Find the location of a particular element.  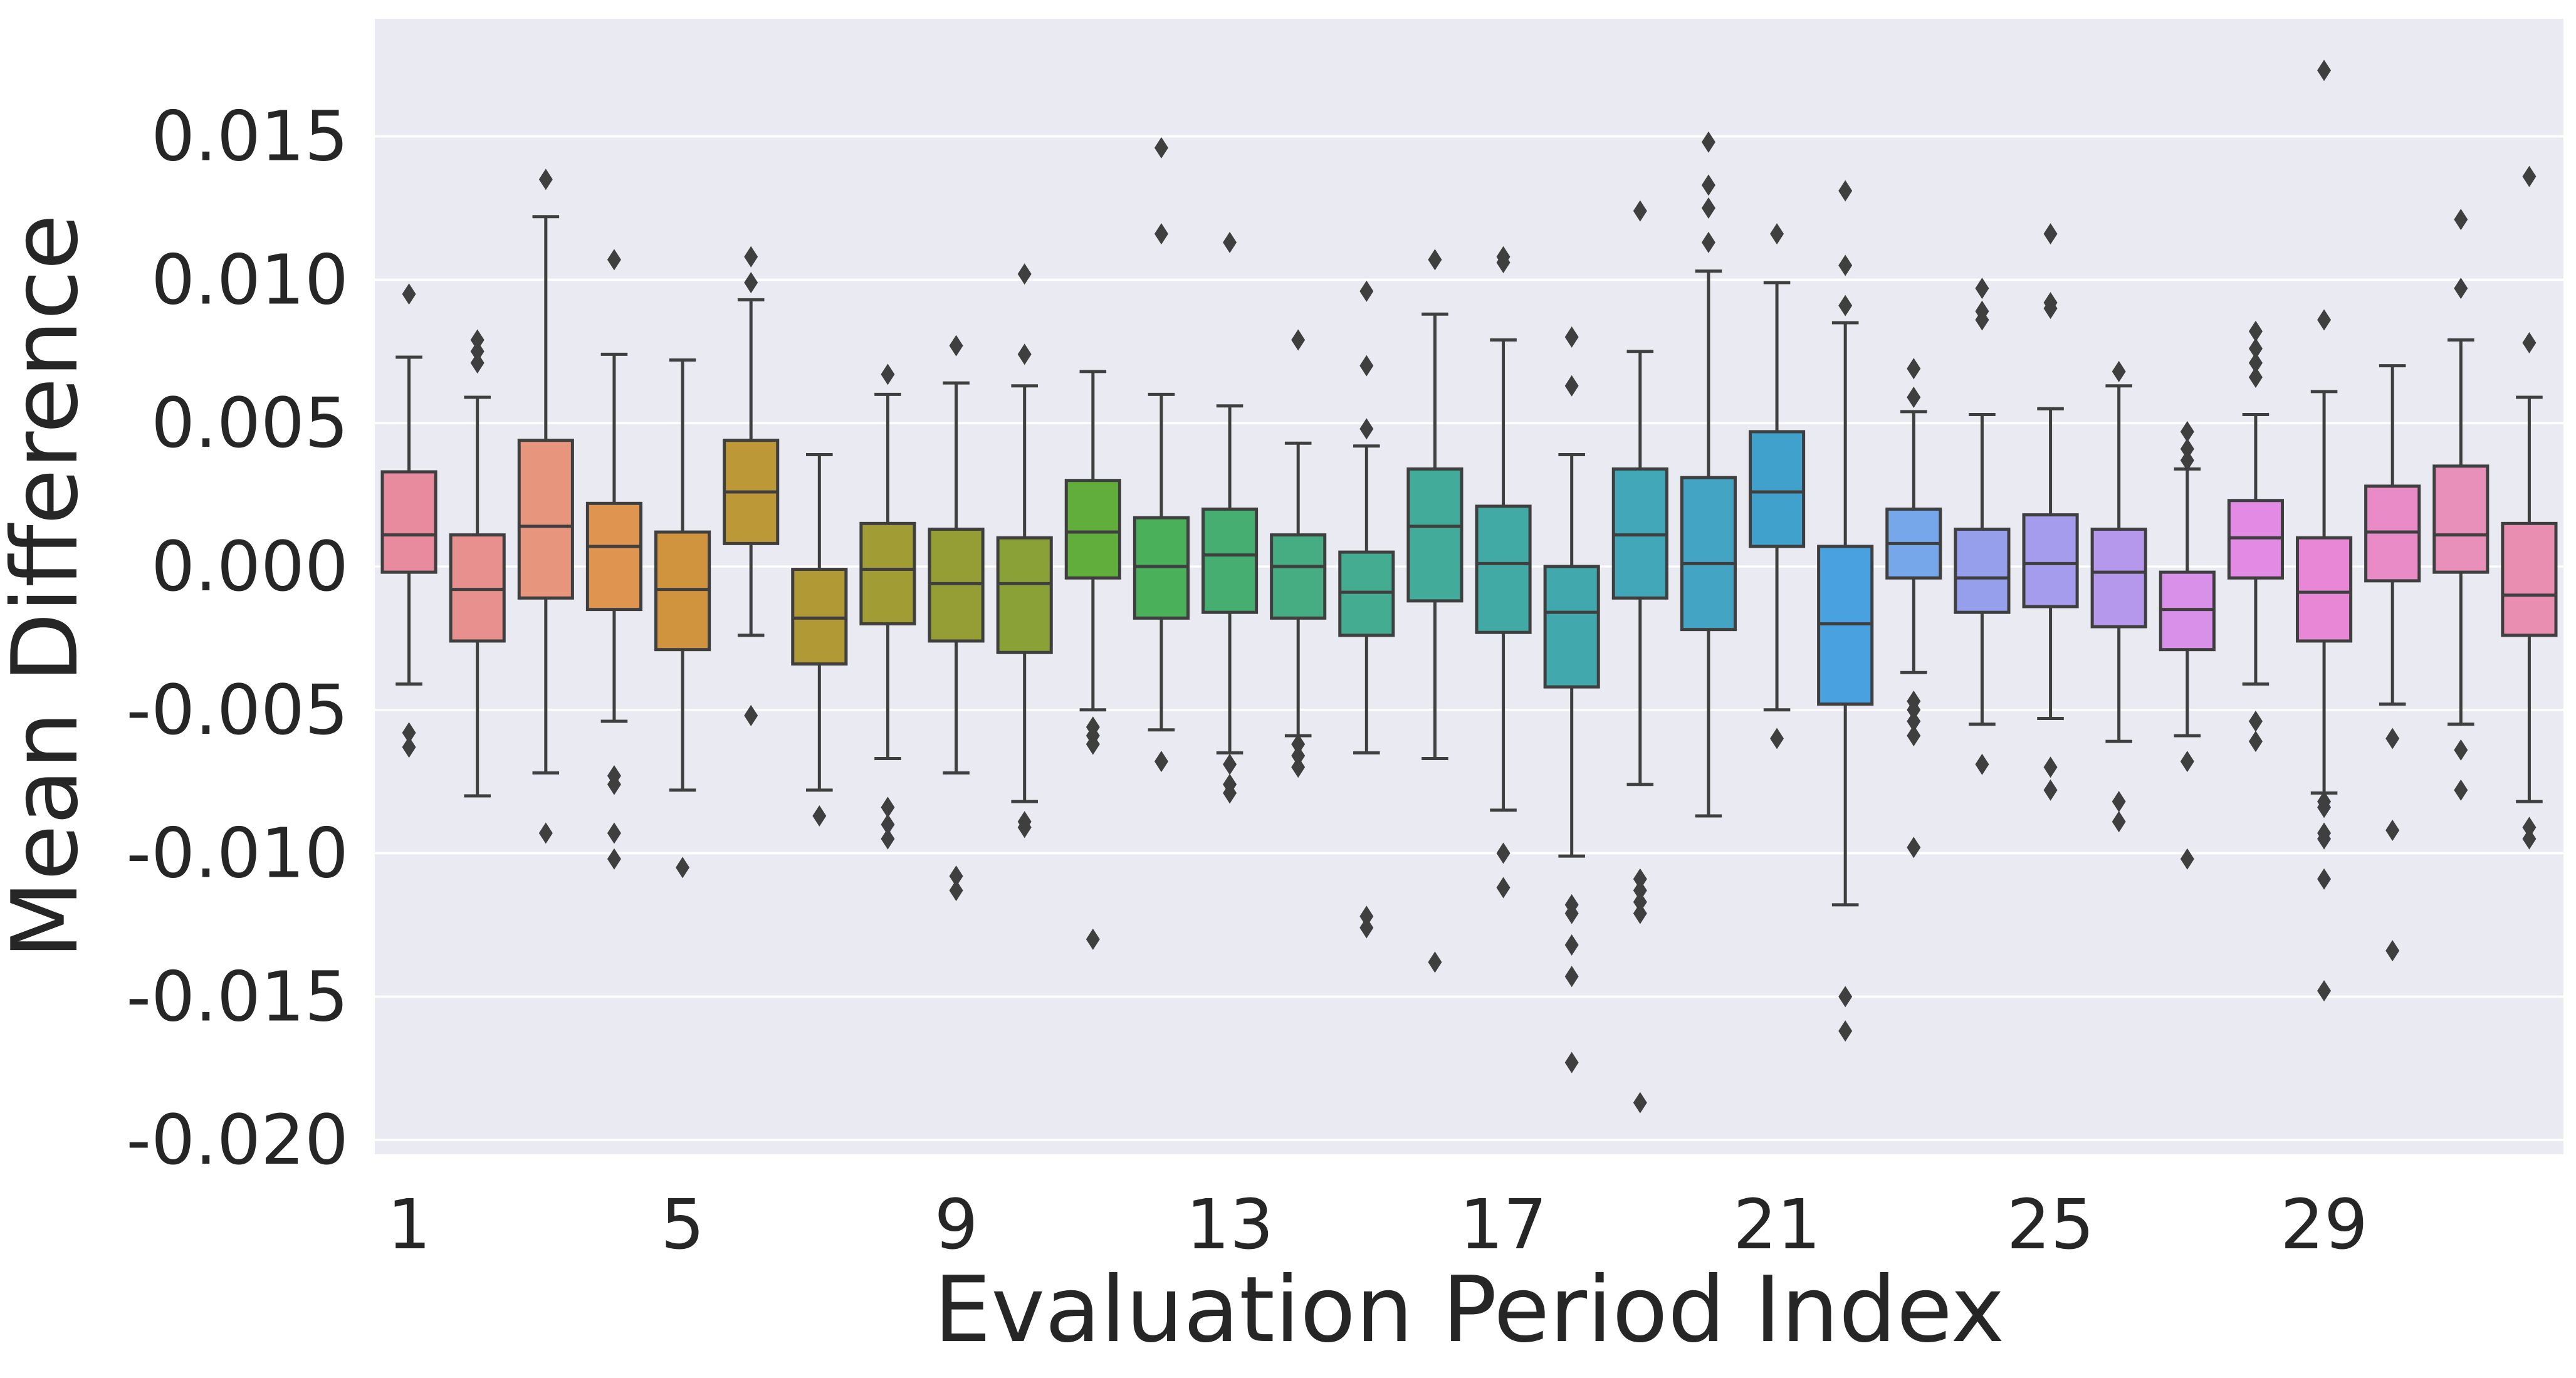

y-tick-label: -0.020 is located at coordinates (237, 1140).